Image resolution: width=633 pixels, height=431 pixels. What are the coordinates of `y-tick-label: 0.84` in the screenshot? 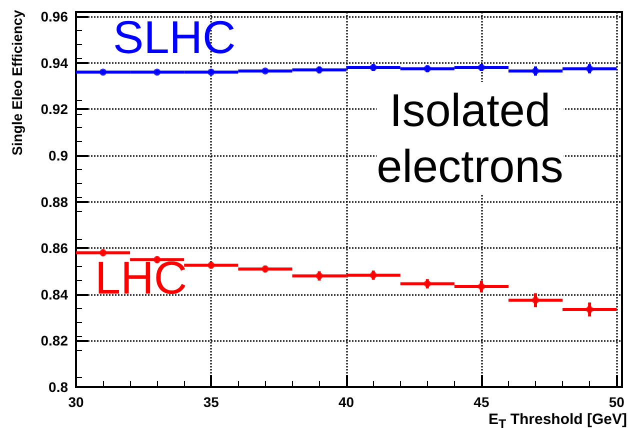 It's located at (54, 294).